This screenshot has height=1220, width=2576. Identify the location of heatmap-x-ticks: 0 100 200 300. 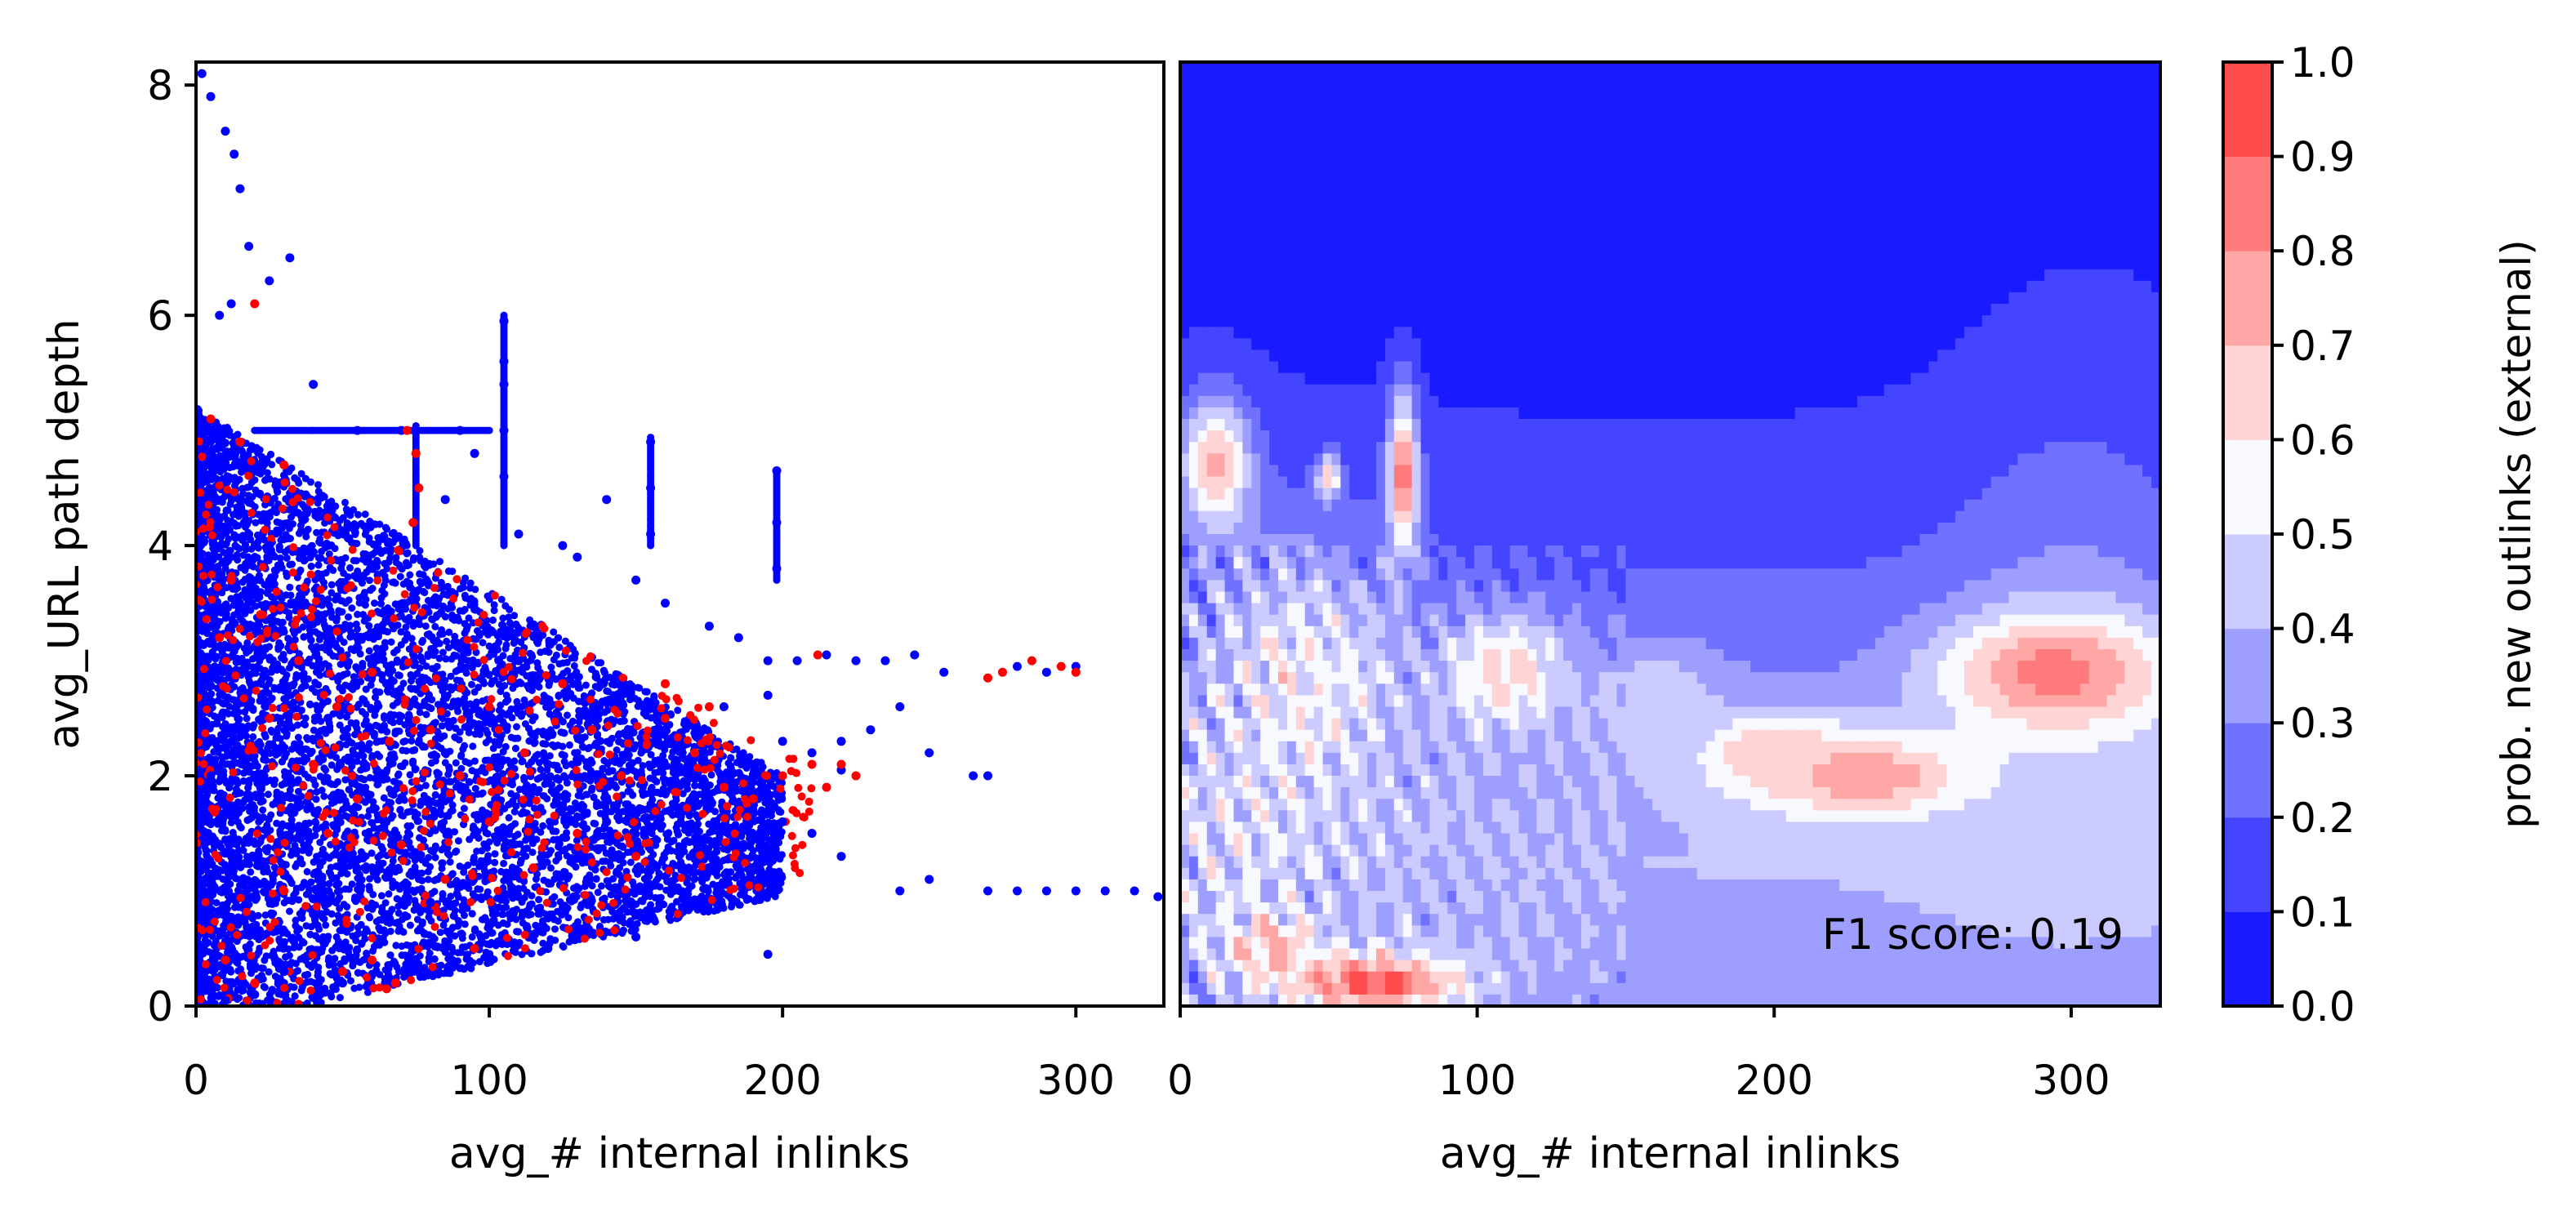
(1638, 1055).